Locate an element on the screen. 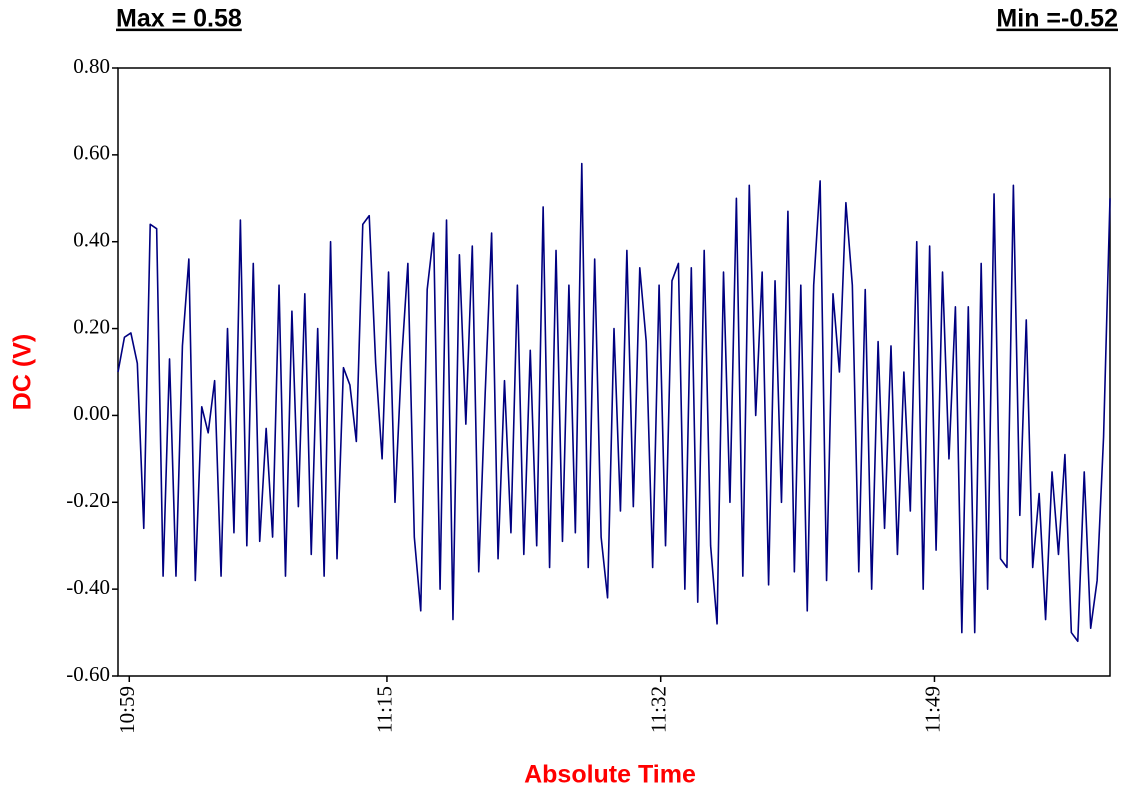  y-tick-label: -0.20 is located at coordinates (88, 500).